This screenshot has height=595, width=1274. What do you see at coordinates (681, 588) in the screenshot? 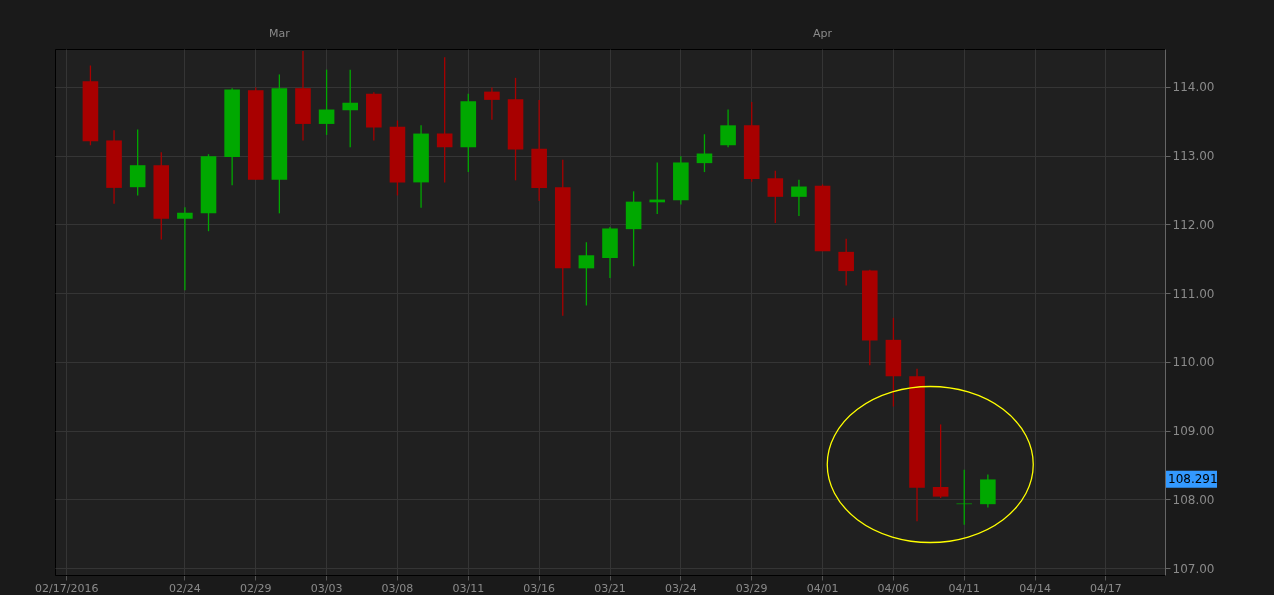
I see `x-tick-label: 03/24` at bounding box center [681, 588].